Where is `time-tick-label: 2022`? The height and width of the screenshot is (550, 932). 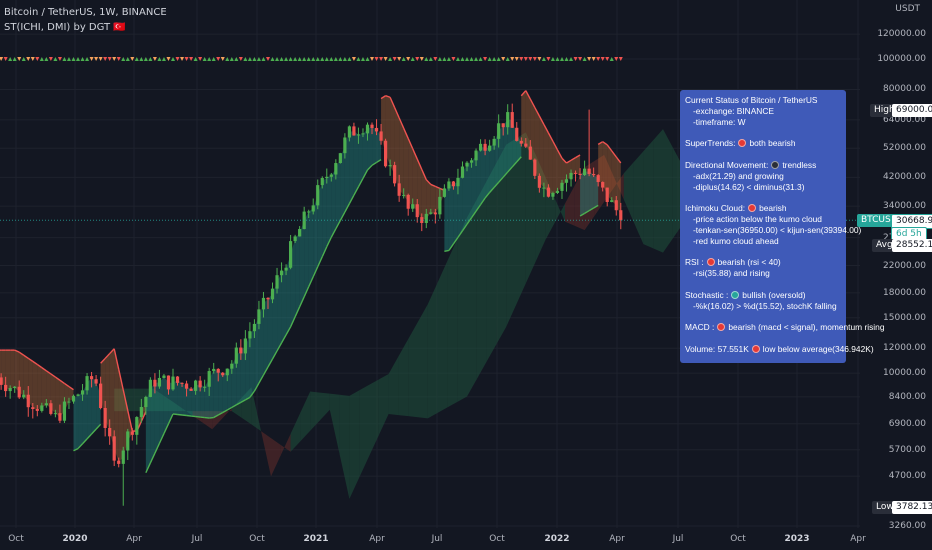
time-tick-label: 2022 is located at coordinates (557, 539).